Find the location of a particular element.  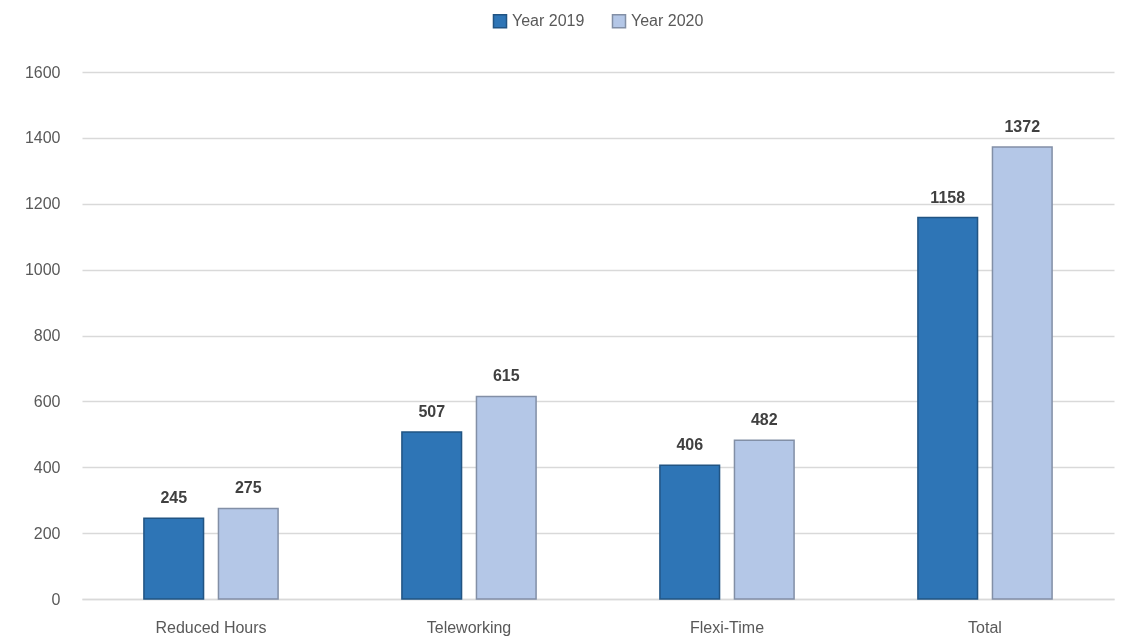

y-tick-label: 200 is located at coordinates (47, 533).